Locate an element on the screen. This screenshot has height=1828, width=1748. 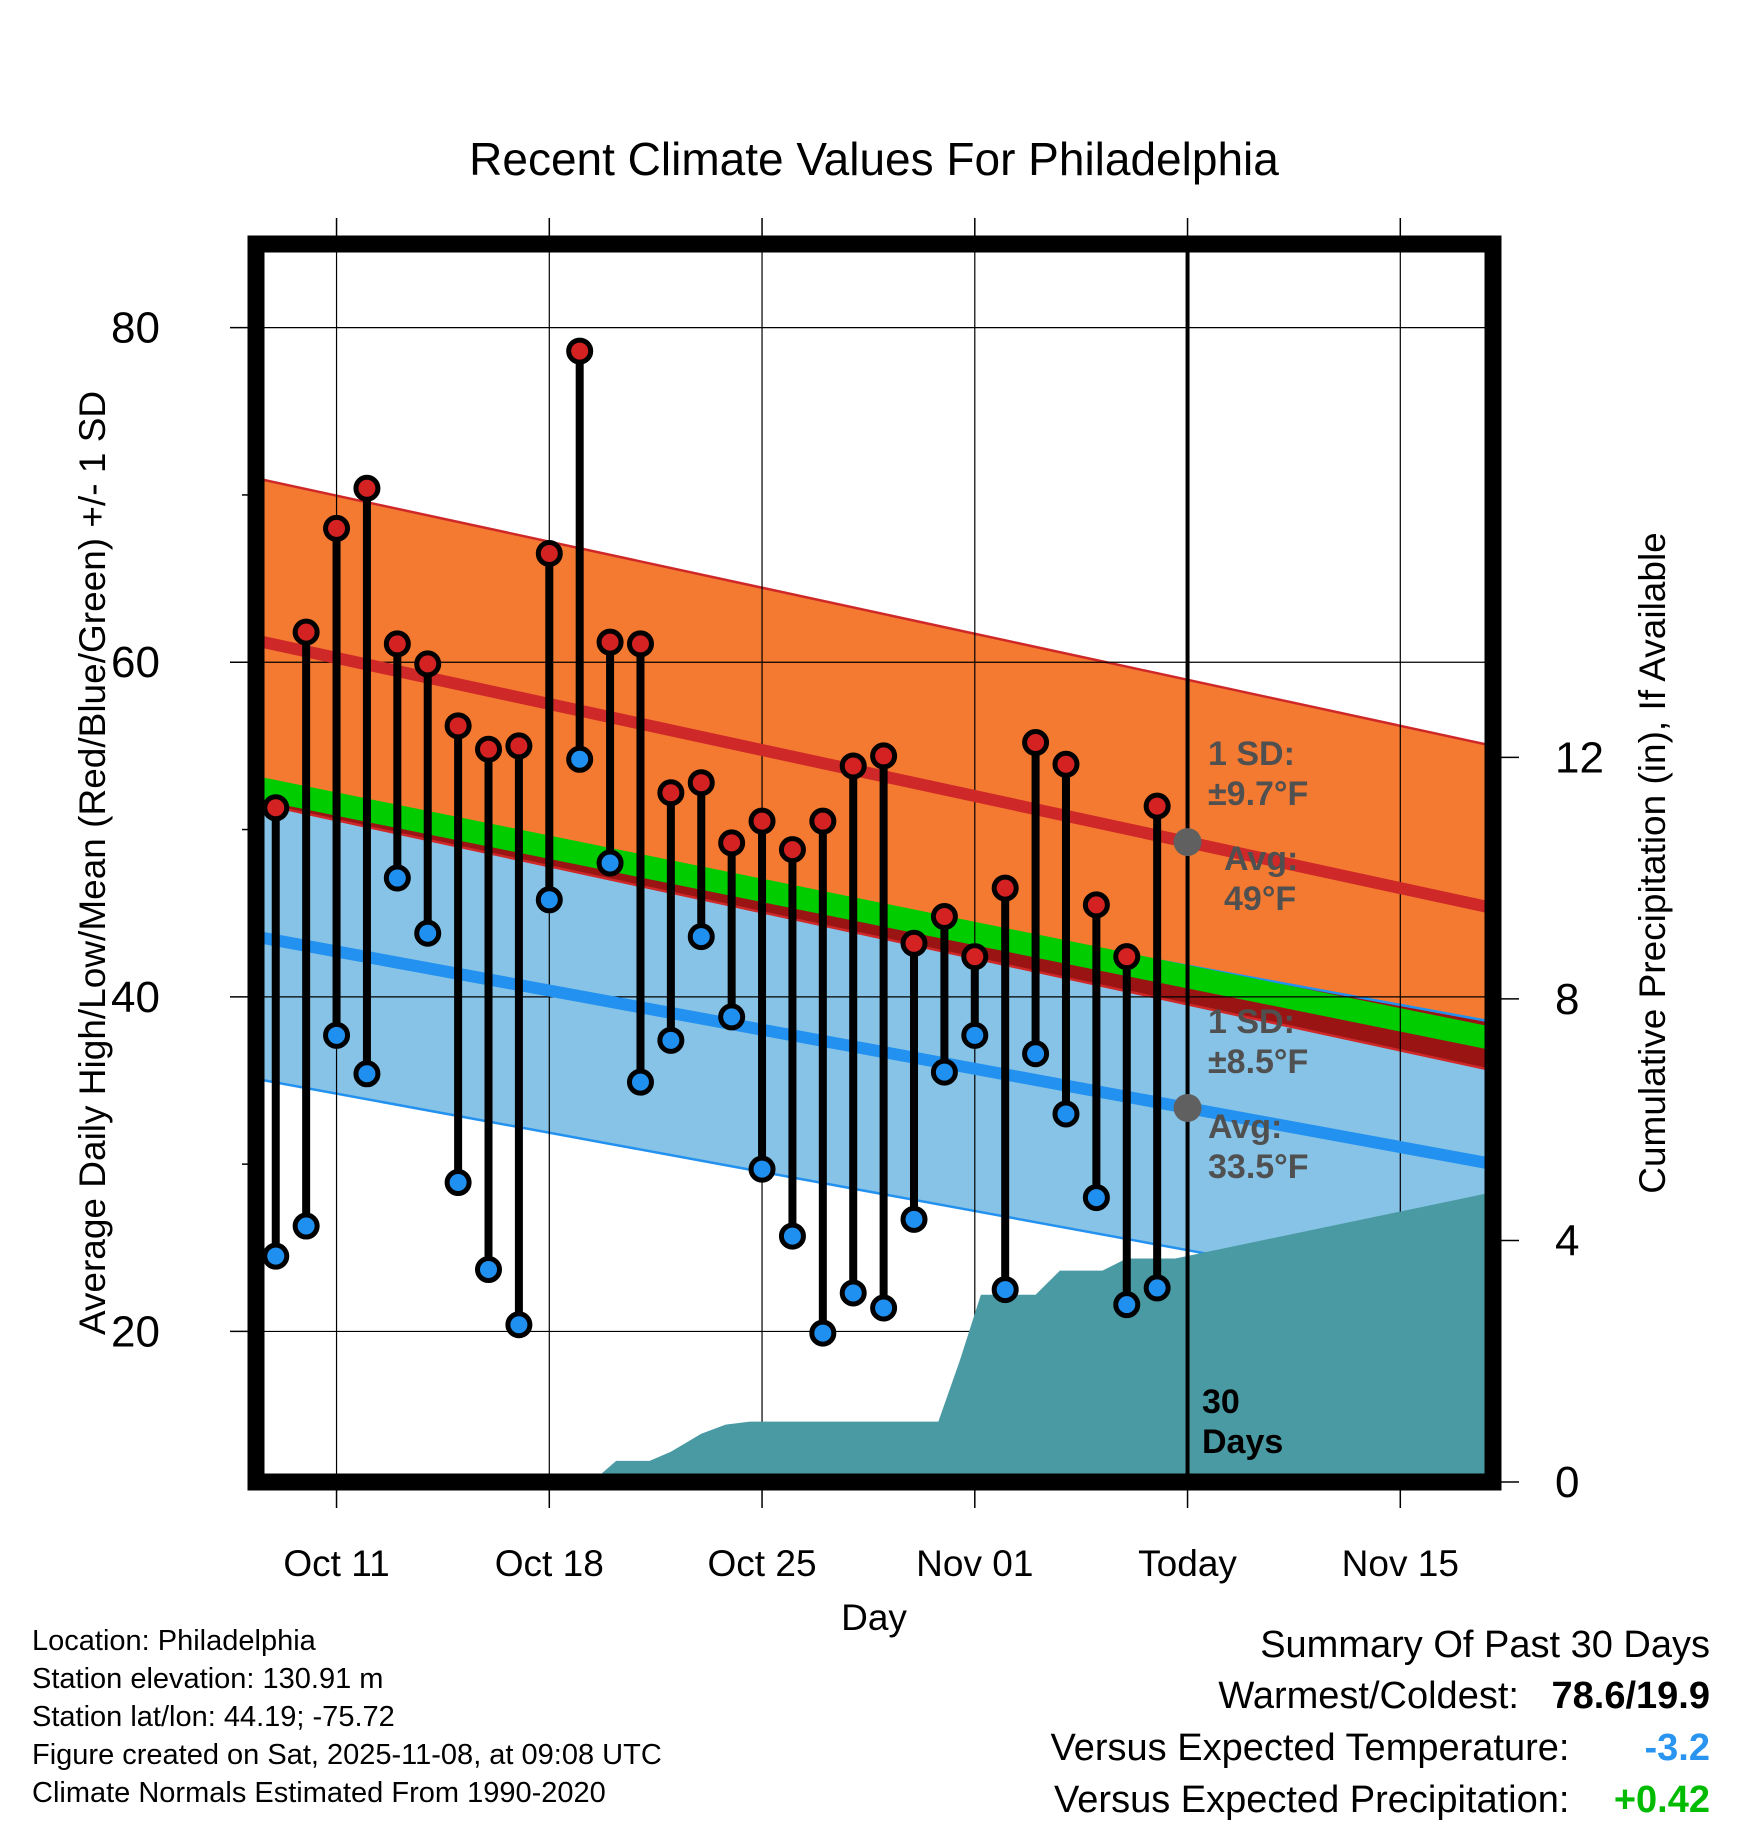
chart-title: Recent Climate Values For Philadelphia is located at coordinates (874, 159).